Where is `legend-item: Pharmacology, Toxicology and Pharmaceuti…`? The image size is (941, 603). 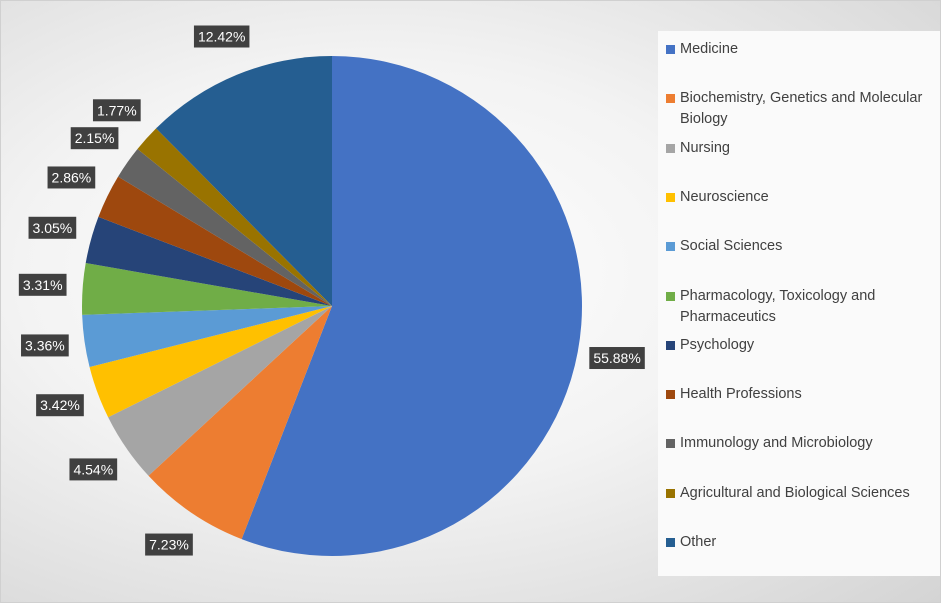 legend-item: Pharmacology, Toxicology and Pharmaceuti… is located at coordinates (803, 307).